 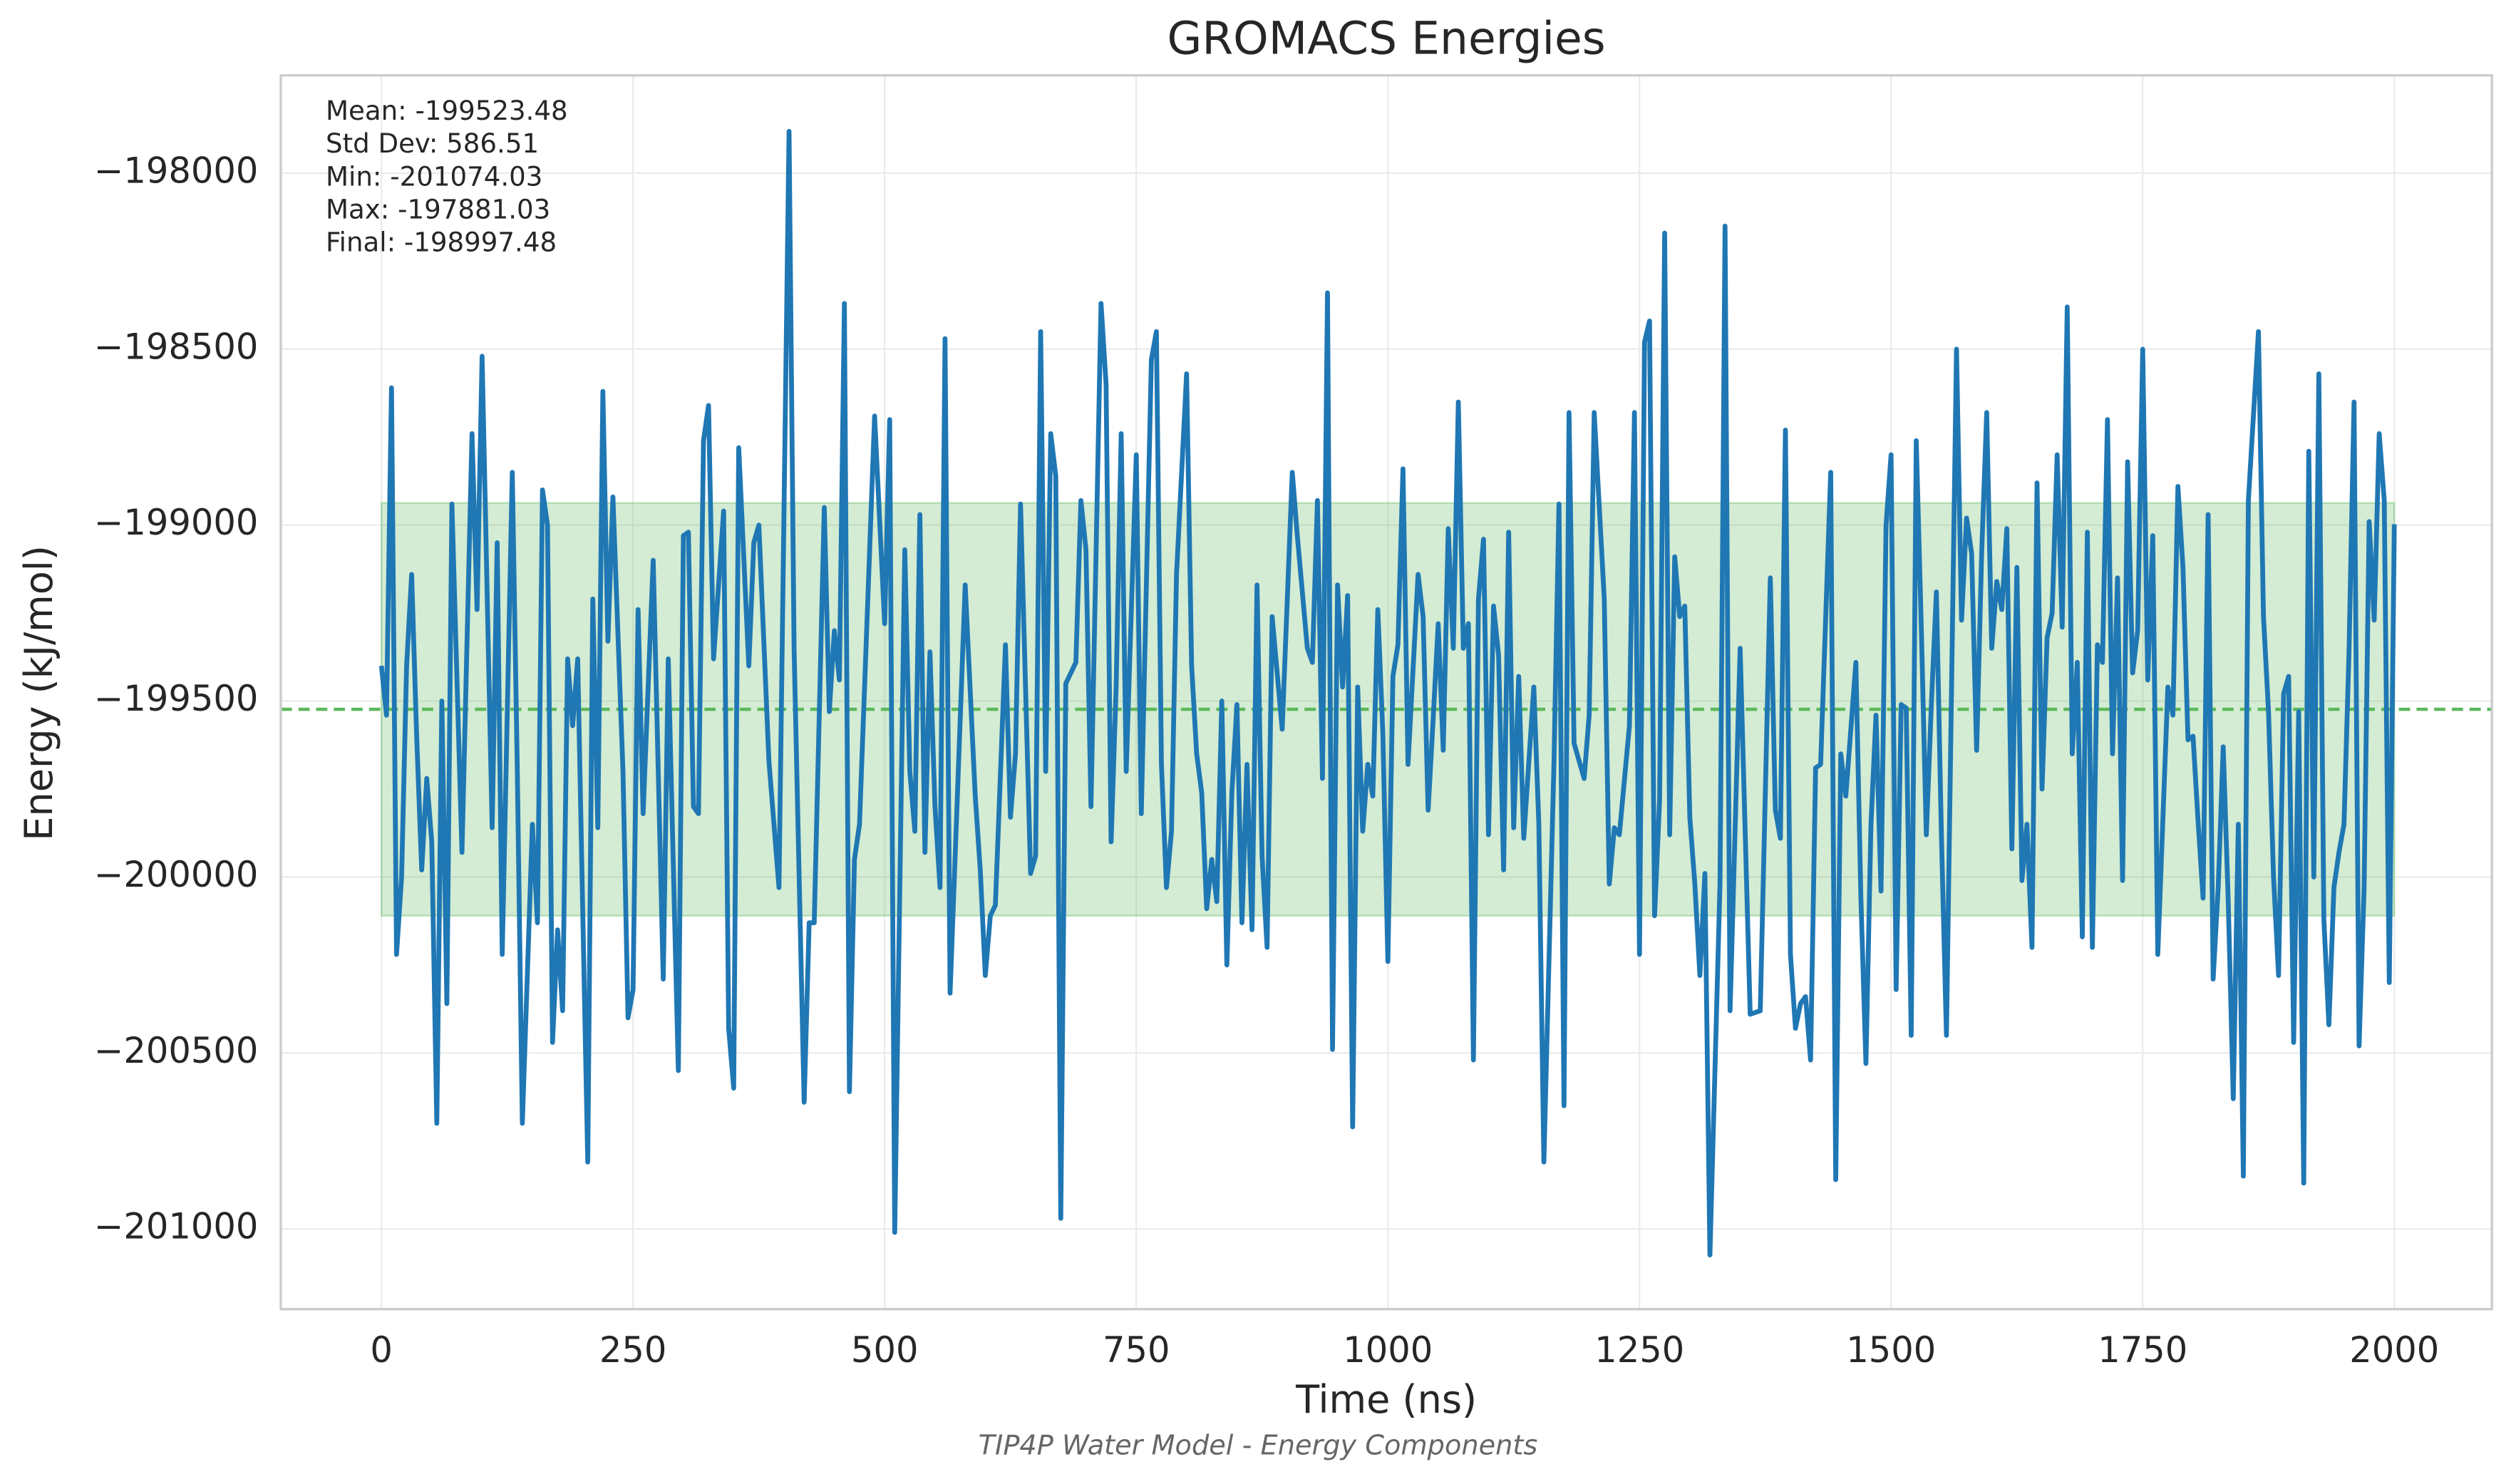 I want to click on stat-annotation: Mean: -199523.48, so click(x=447, y=111).